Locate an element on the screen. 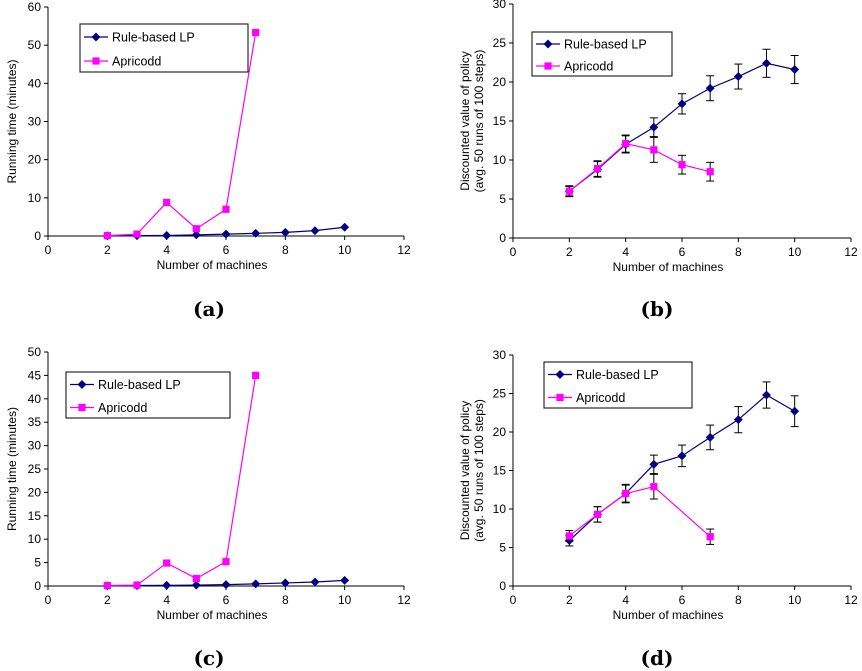 Image resolution: width=862 pixels, height=671 pixels. y-tick-label: 50 is located at coordinates (35, 45).